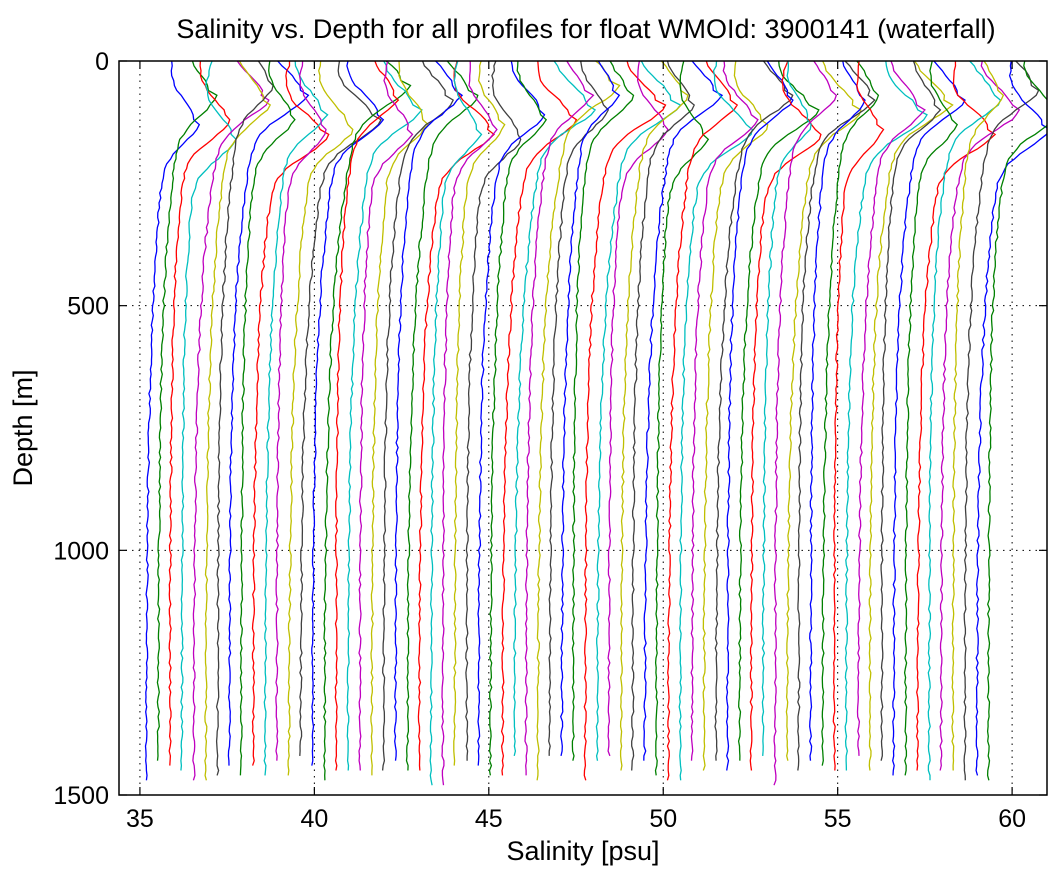  What do you see at coordinates (489, 819) in the screenshot?
I see `x-tick-label: 45` at bounding box center [489, 819].